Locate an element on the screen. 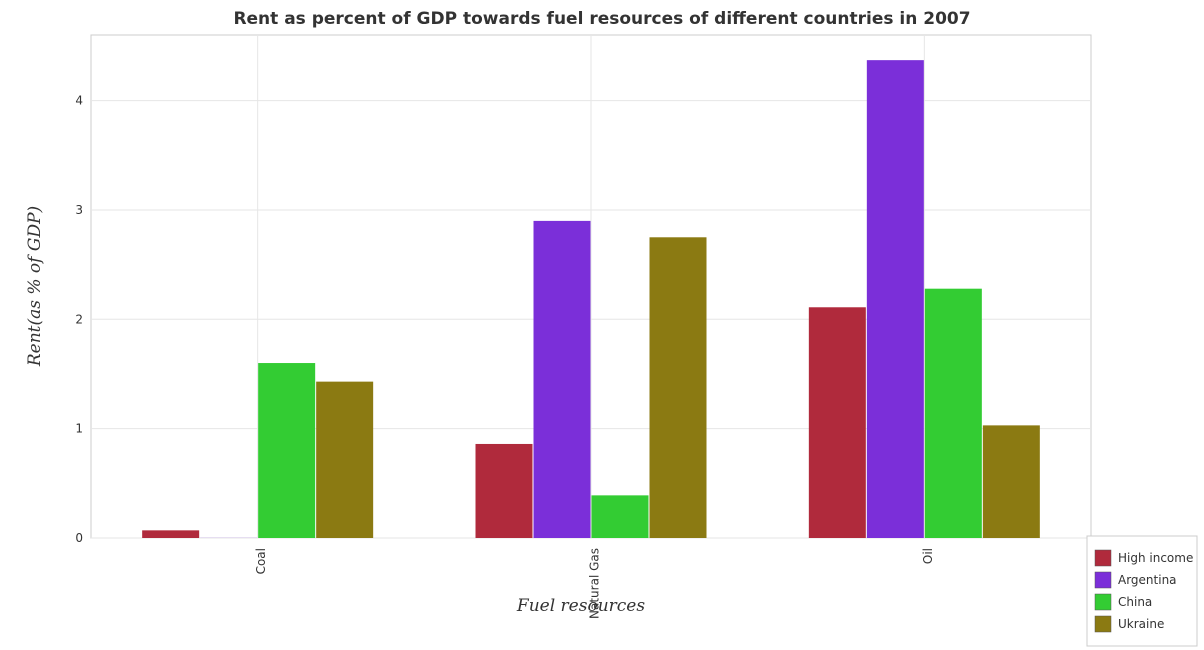  x-tick-label: Oil is located at coordinates (928, 556).